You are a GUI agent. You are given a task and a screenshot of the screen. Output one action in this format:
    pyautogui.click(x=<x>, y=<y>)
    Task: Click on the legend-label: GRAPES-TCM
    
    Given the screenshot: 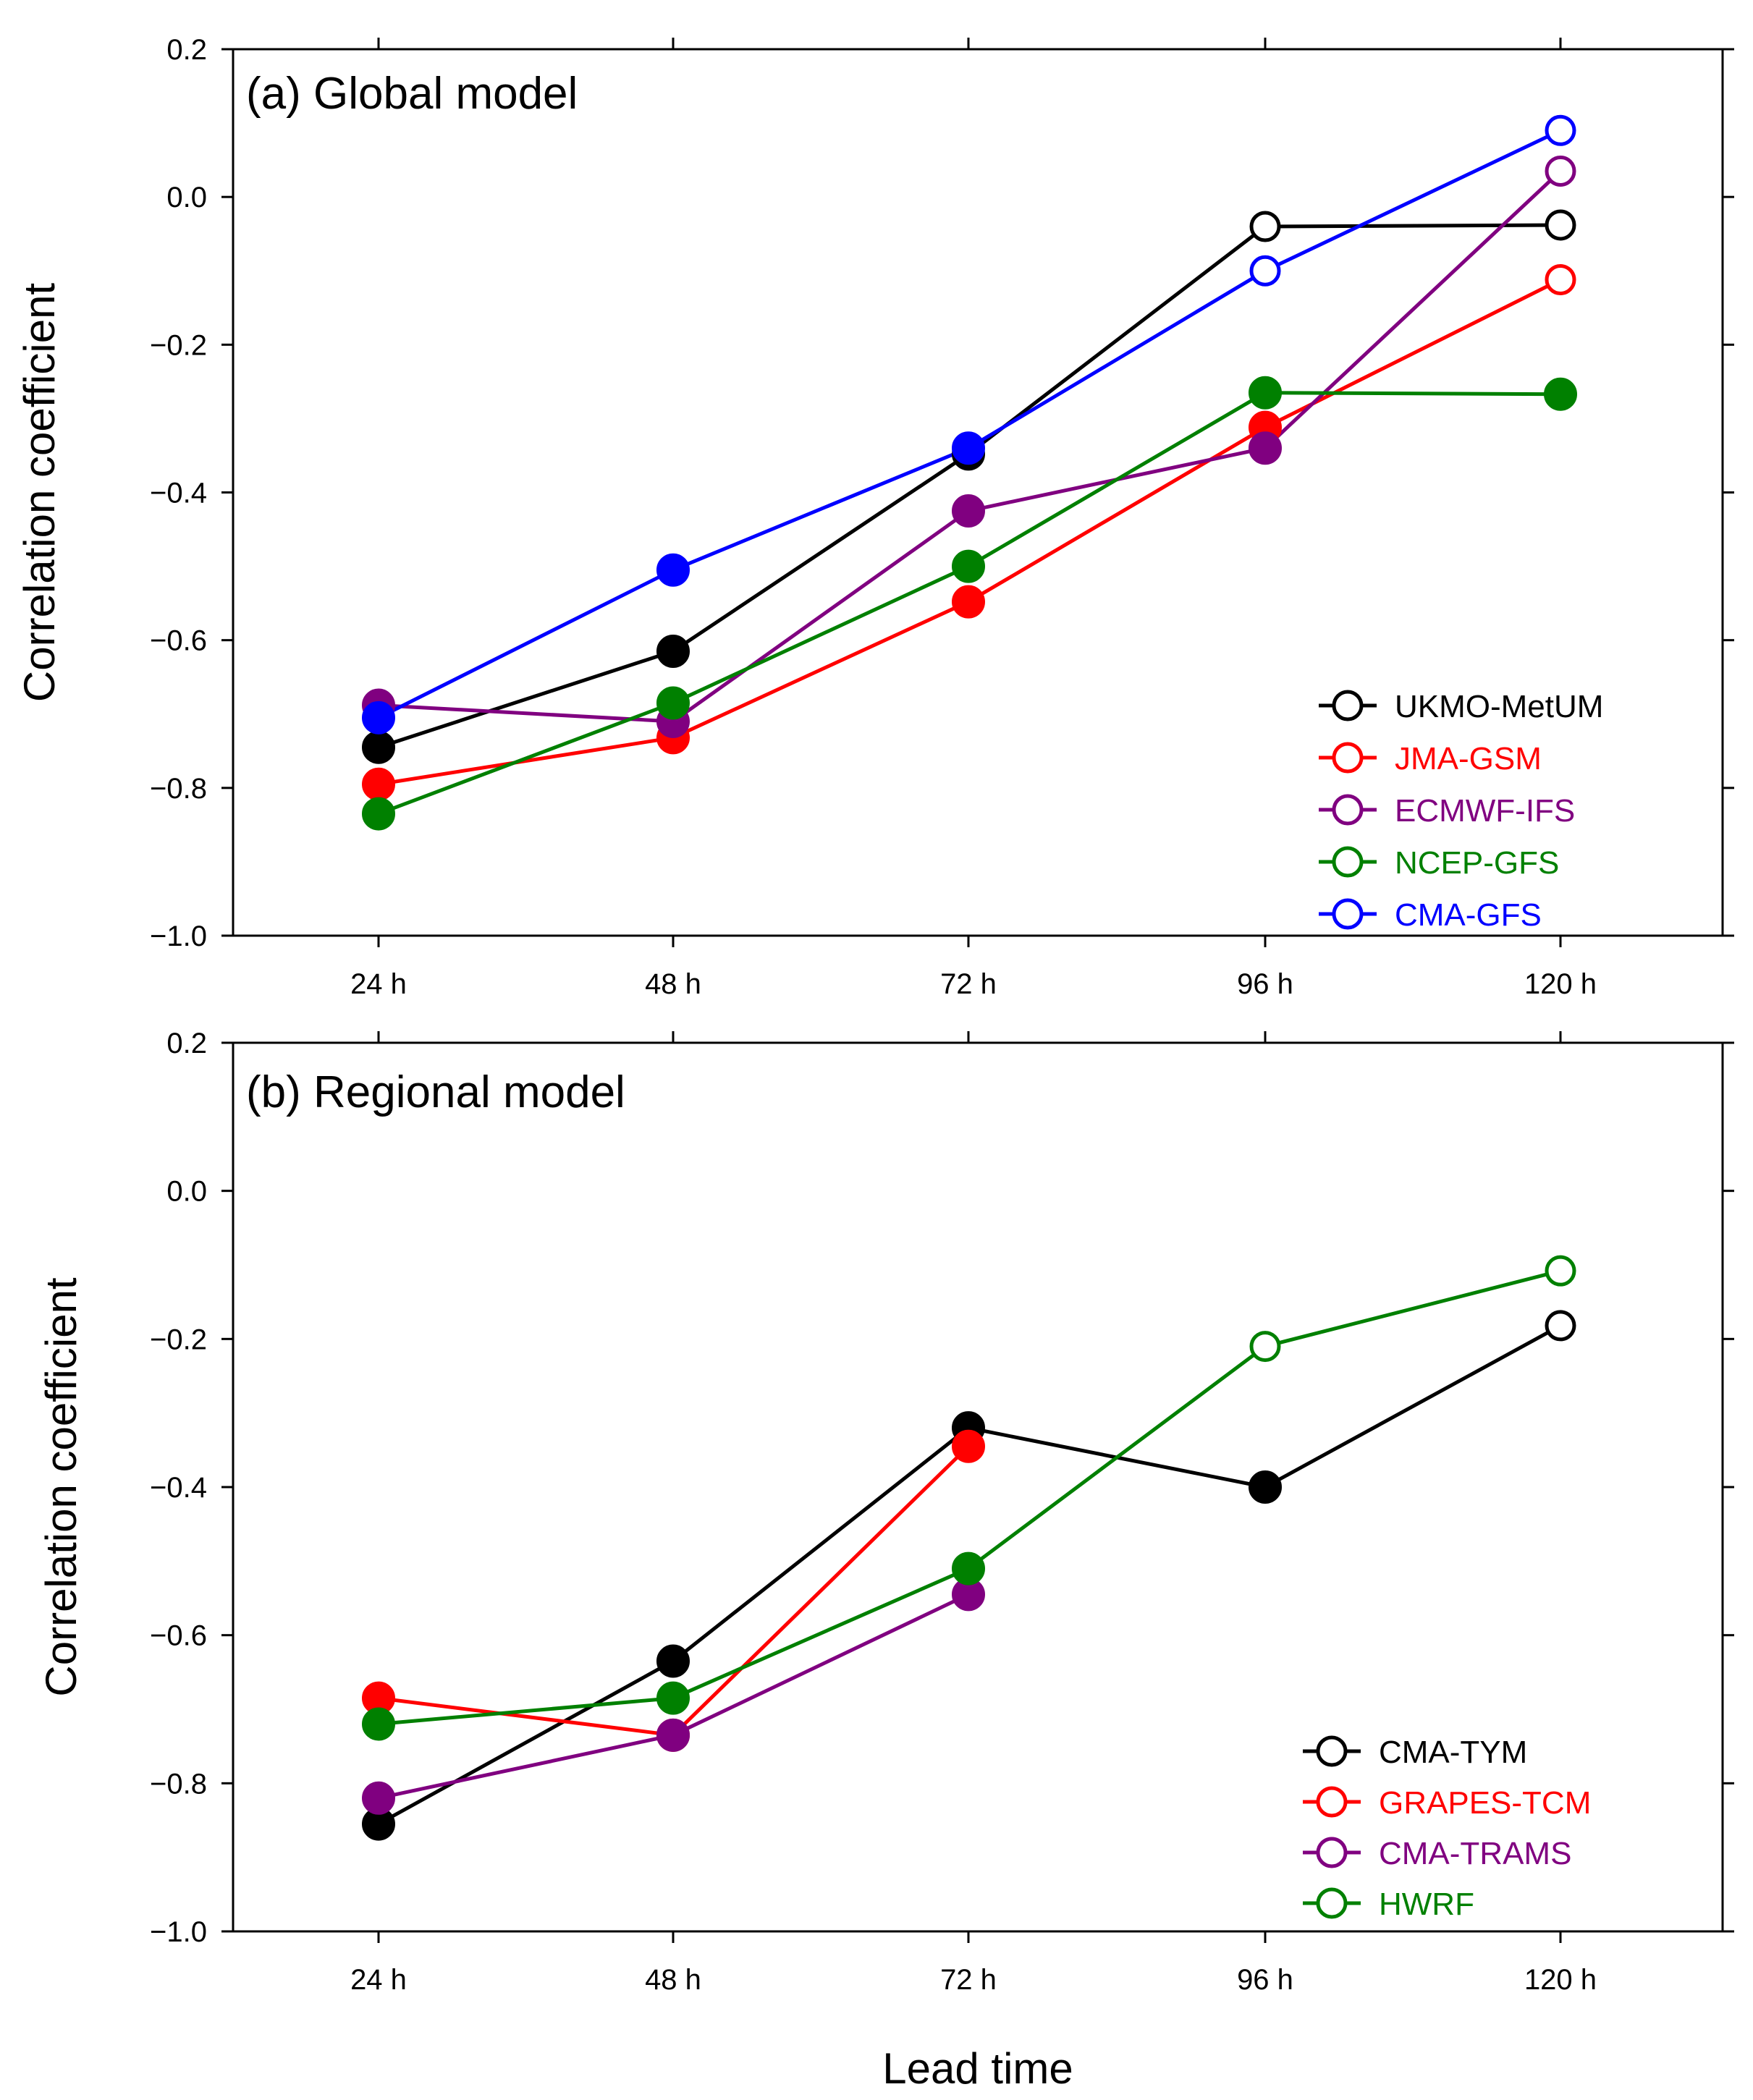 What is the action you would take?
    pyautogui.click(x=1485, y=1803)
    